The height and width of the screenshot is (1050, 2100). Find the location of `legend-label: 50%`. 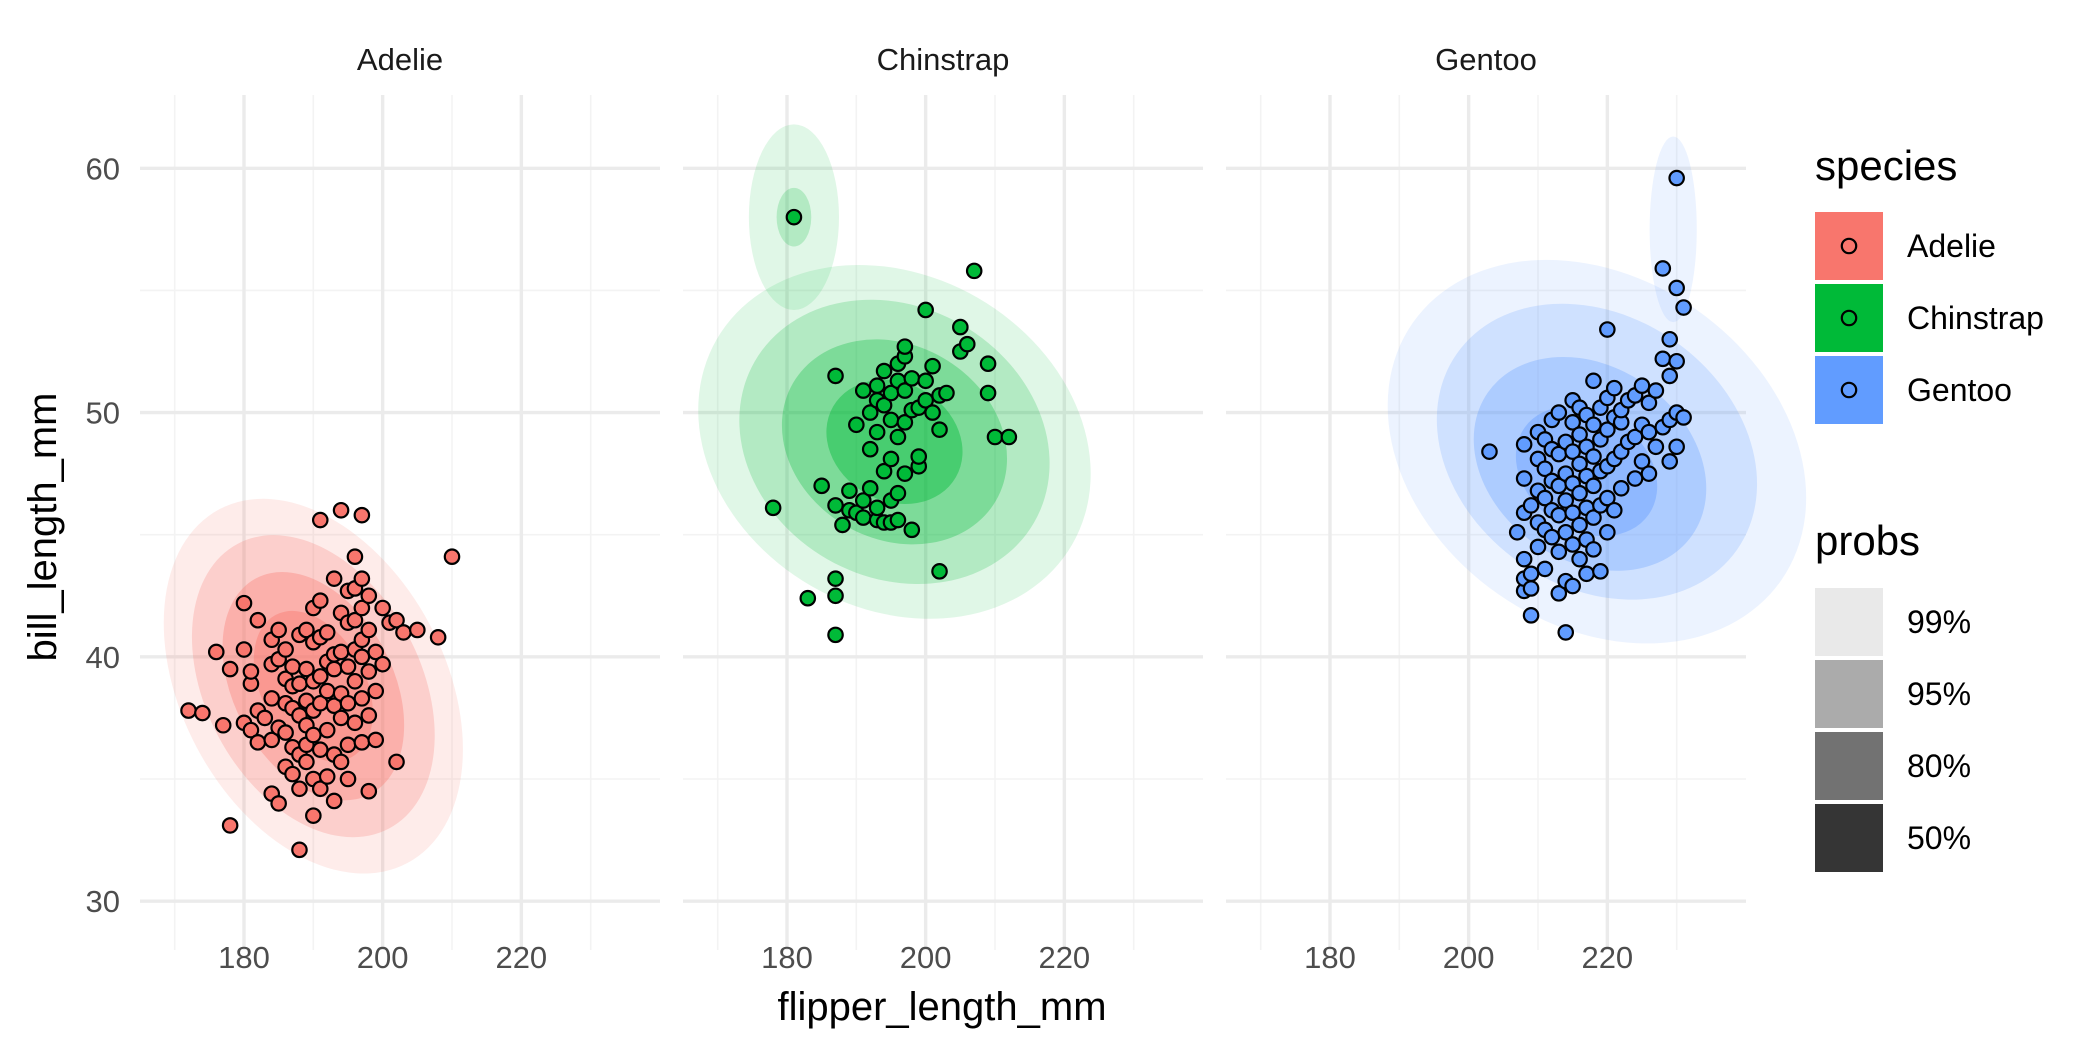

legend-label: 50% is located at coordinates (1939, 838).